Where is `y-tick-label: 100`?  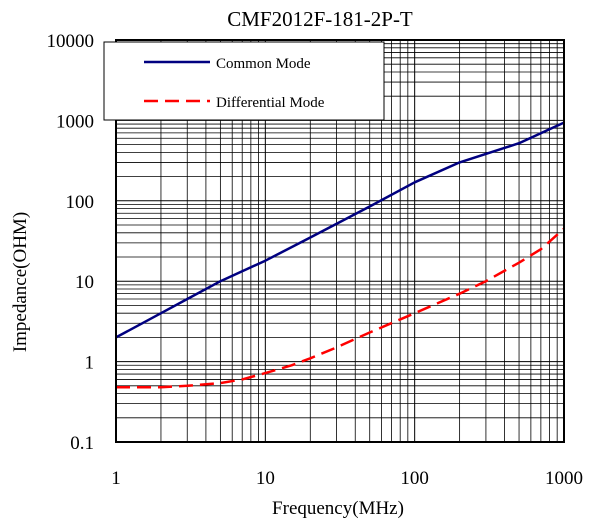
y-tick-label: 100 is located at coordinates (80, 202).